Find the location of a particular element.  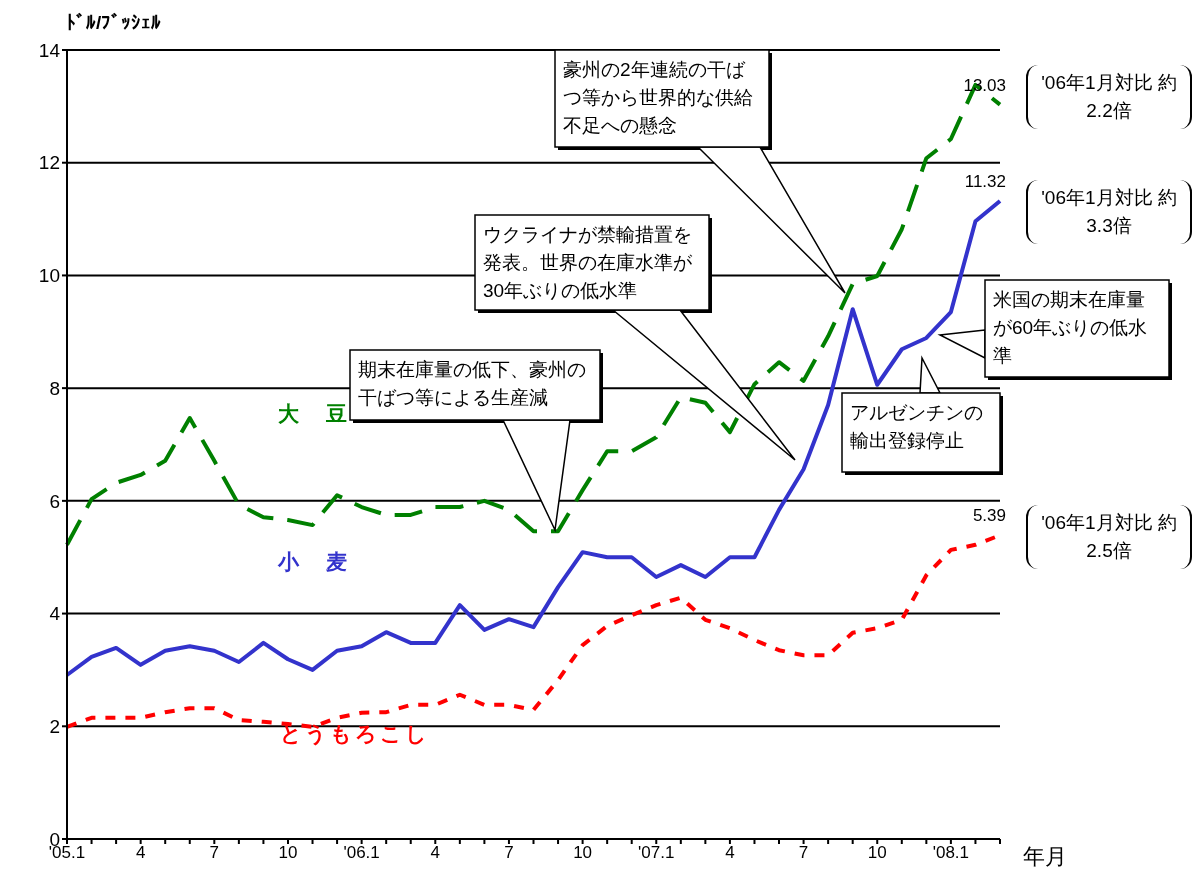

y-axis-title: ﾄﾞﾙ/ﾌﾞｯｼｪﾙ is located at coordinates (114, 23).